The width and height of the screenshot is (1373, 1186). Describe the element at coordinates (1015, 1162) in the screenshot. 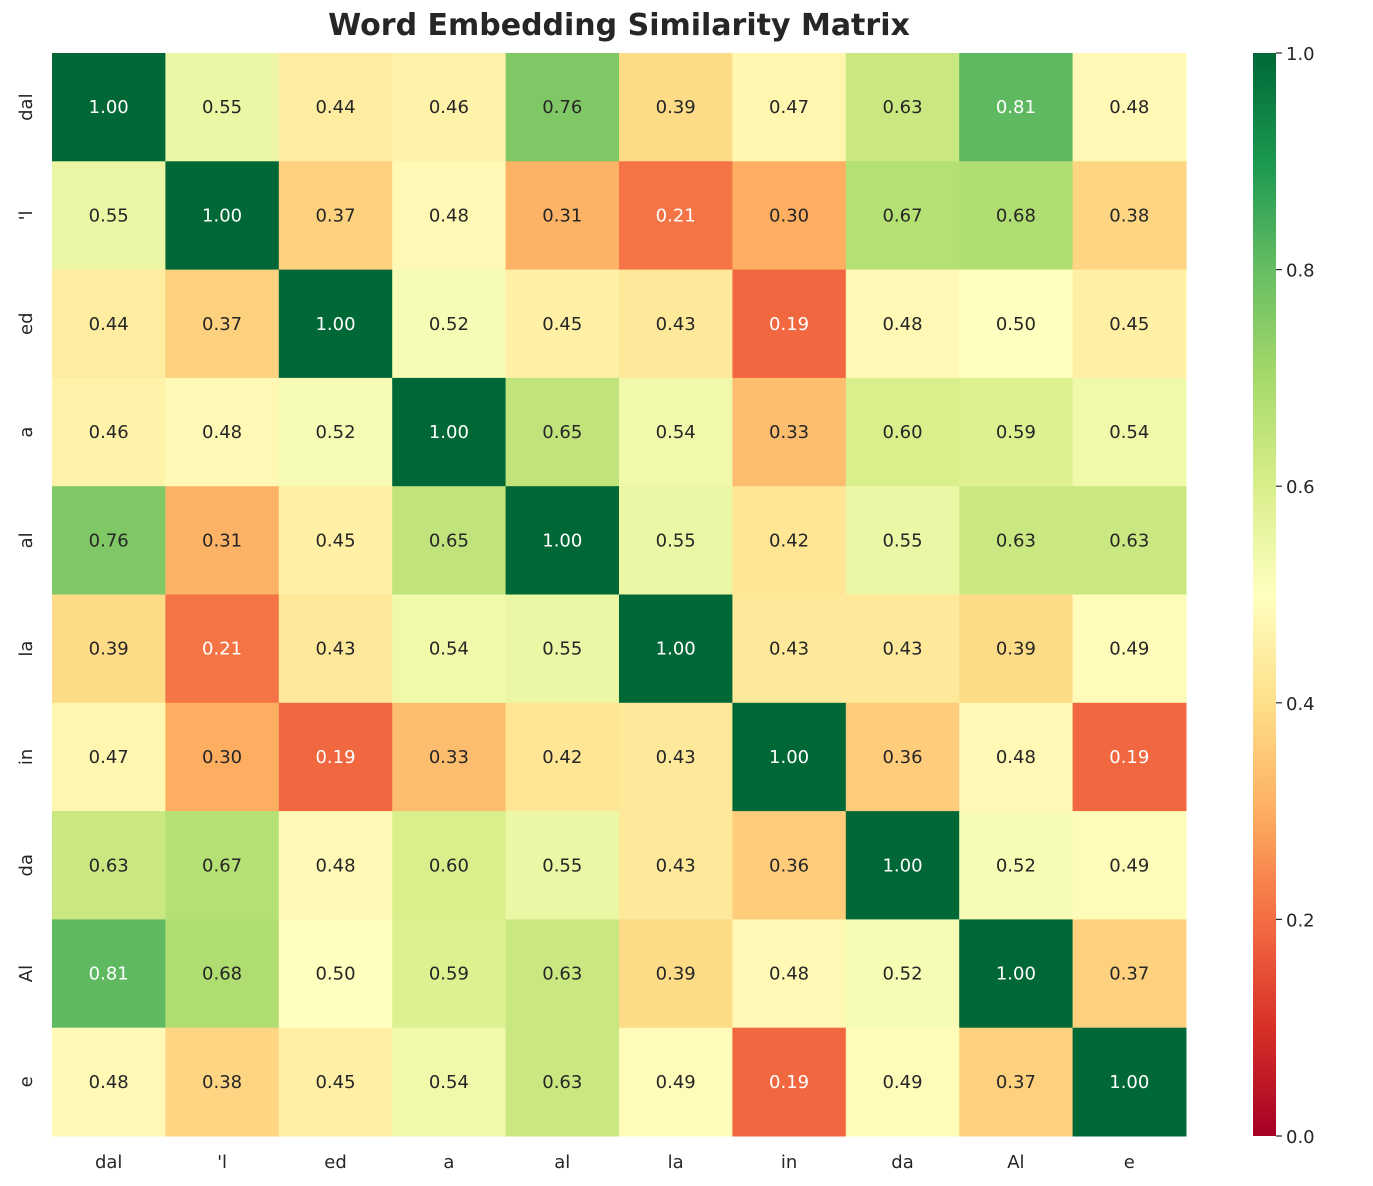

I see `x-tick-label: Al` at that location.